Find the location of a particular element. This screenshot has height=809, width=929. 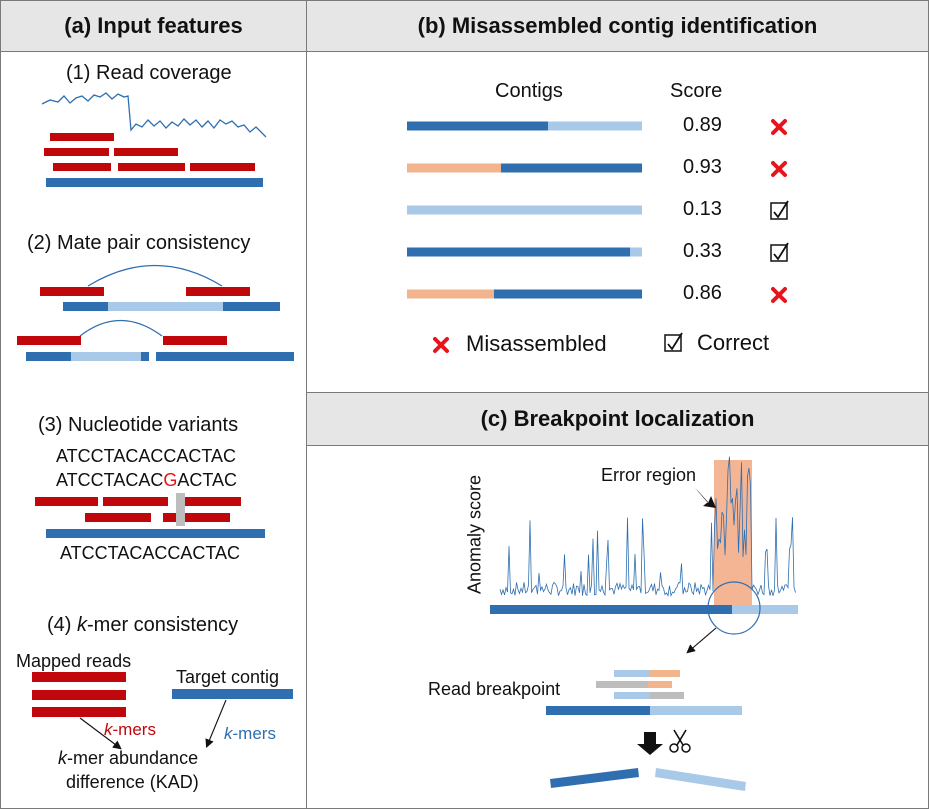

kmer-k: k is located at coordinates (82, 625).